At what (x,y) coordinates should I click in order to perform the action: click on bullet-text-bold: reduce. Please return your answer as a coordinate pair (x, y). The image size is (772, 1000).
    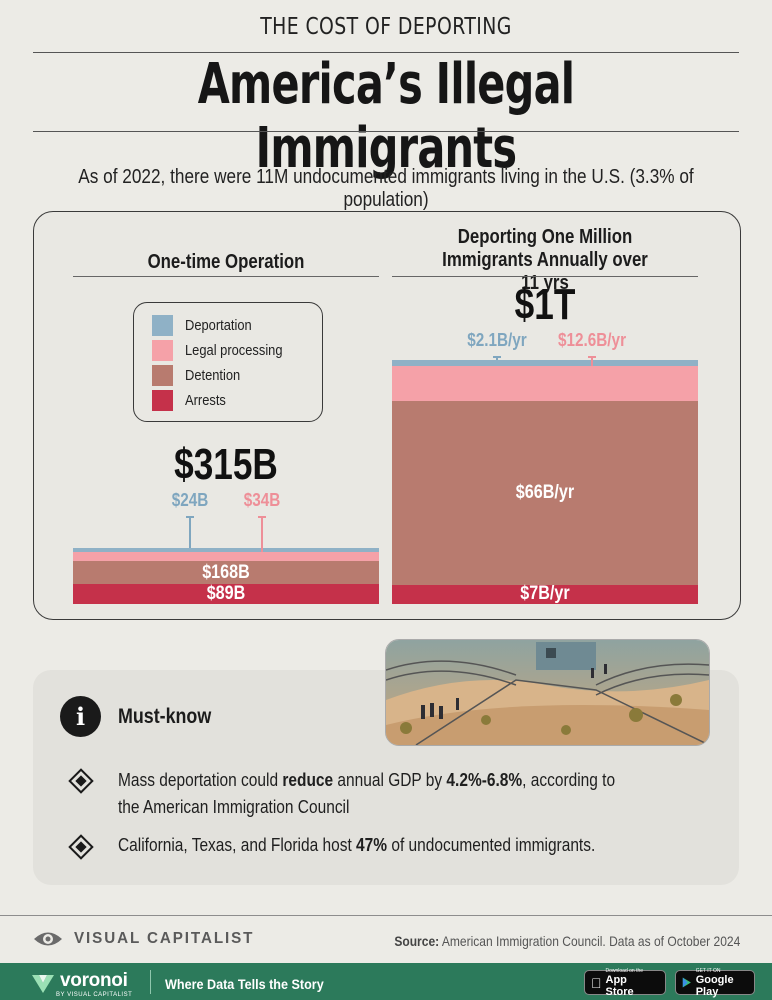
    Looking at the image, I should click on (308, 780).